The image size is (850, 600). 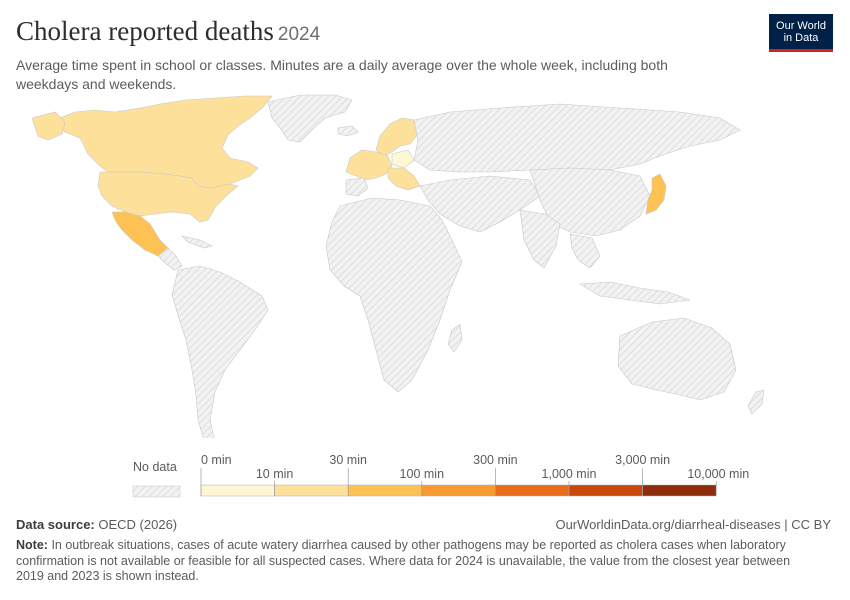 I want to click on legend-lower-label-0: 10 min, so click(x=275, y=474).